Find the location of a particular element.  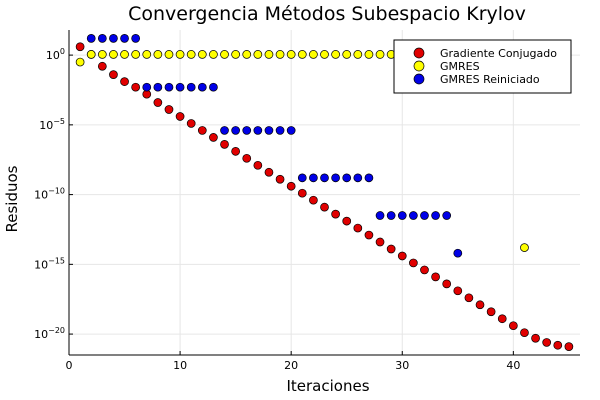

x-tick-label: 30 is located at coordinates (402, 365).